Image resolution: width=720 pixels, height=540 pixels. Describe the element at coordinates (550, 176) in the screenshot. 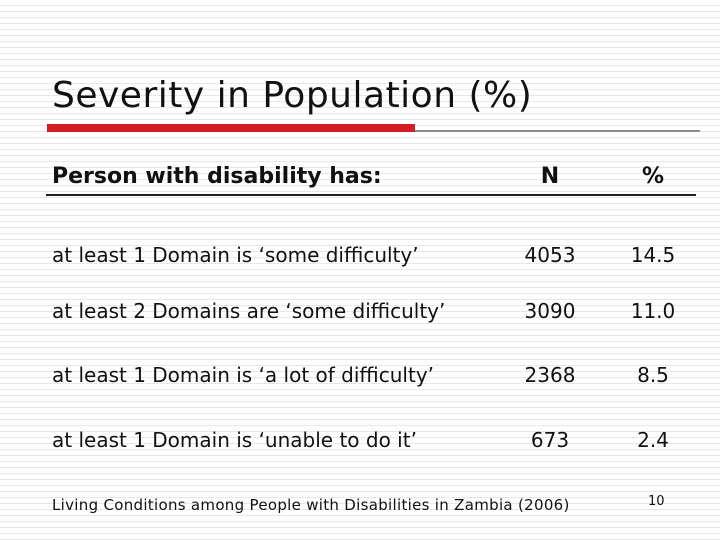

I see `table-header-n: N` at that location.